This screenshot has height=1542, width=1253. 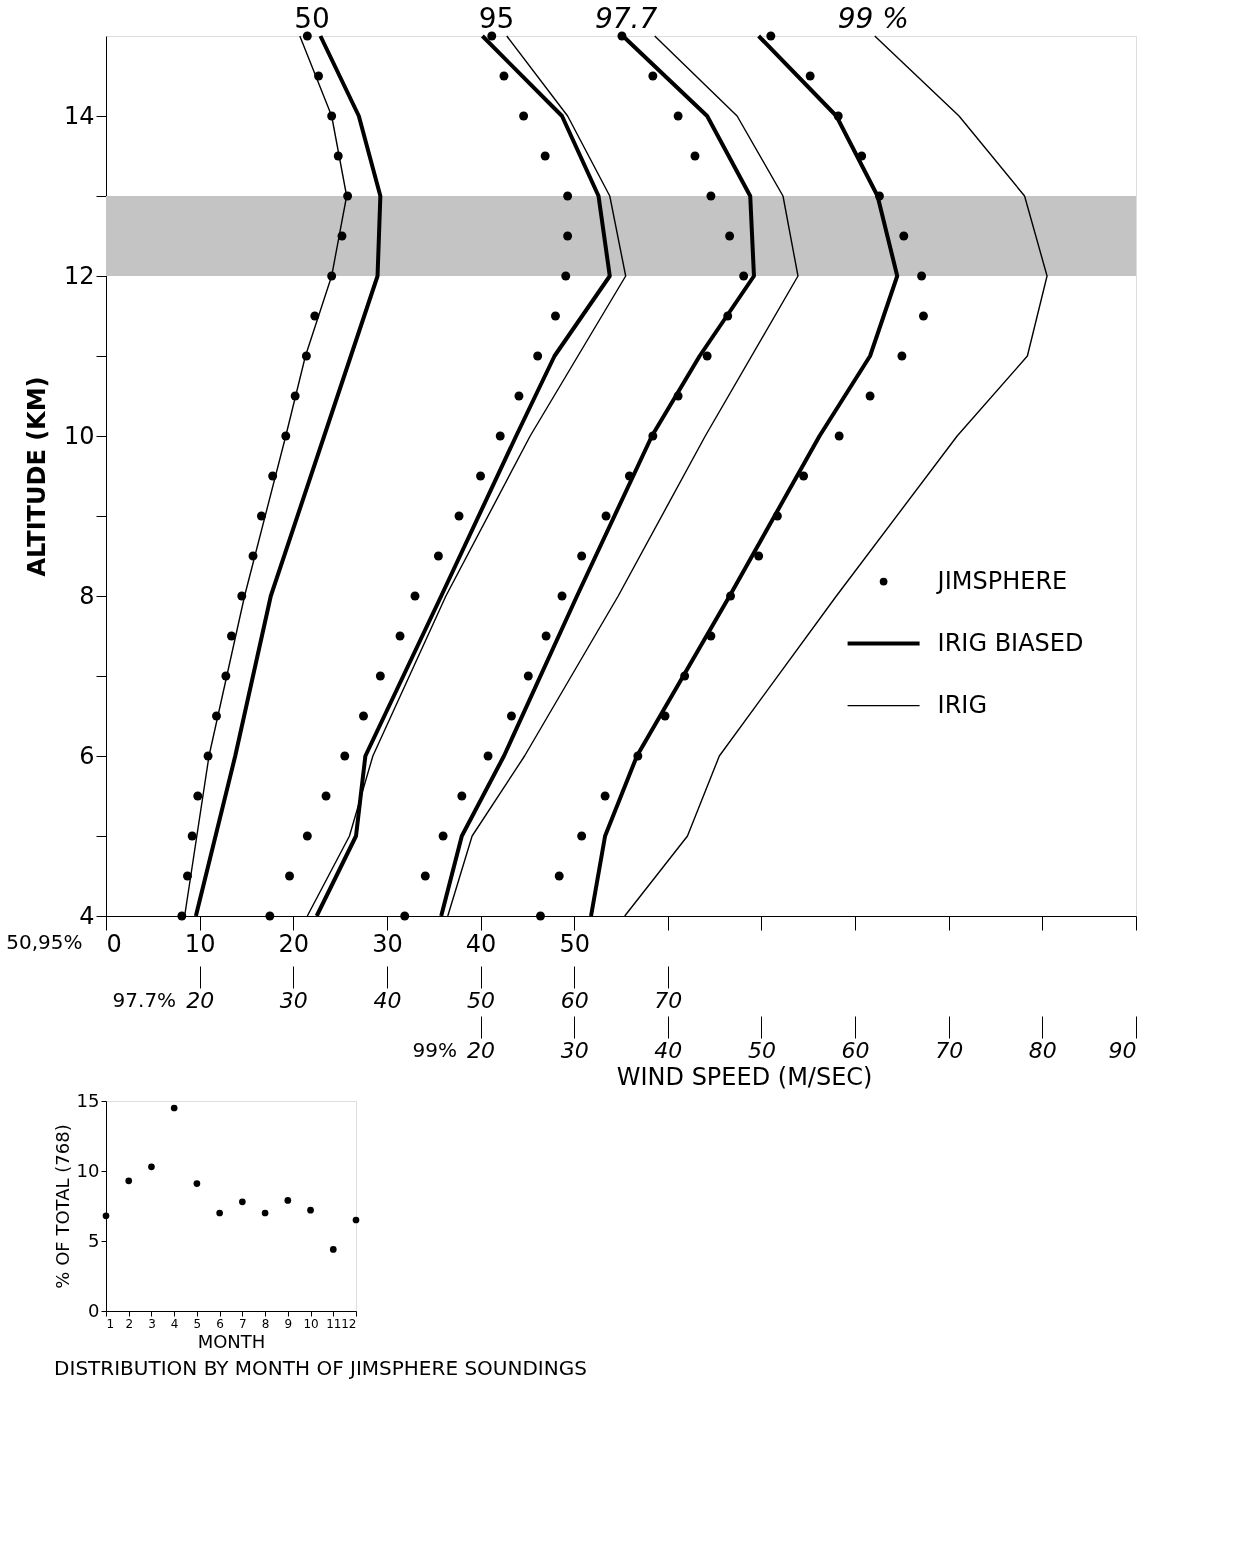 I want to click on text: 97.7, so click(x=626, y=18).